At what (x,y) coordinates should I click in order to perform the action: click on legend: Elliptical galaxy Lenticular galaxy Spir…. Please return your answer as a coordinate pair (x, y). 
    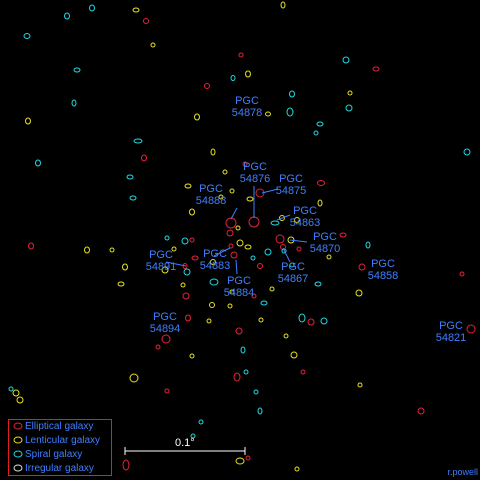
    Looking at the image, I should click on (60, 447).